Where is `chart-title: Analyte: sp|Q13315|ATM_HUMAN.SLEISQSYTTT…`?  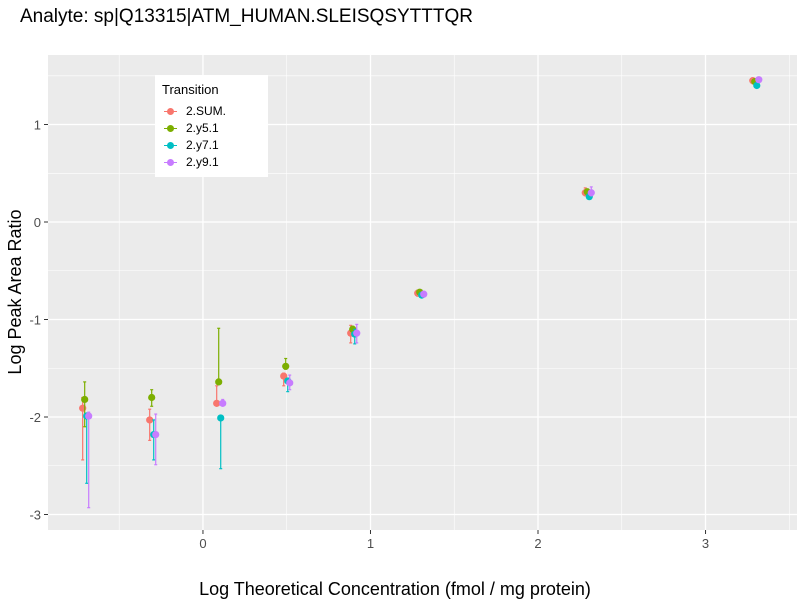
chart-title: Analyte: sp|Q13315|ATM_HUMAN.SLEISQSYTTT… is located at coordinates (246, 16).